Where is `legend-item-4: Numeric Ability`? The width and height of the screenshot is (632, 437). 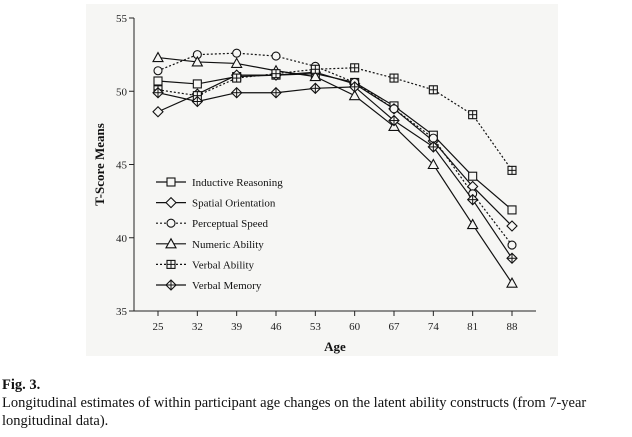
legend-item-4: Numeric Ability is located at coordinates (210, 244).